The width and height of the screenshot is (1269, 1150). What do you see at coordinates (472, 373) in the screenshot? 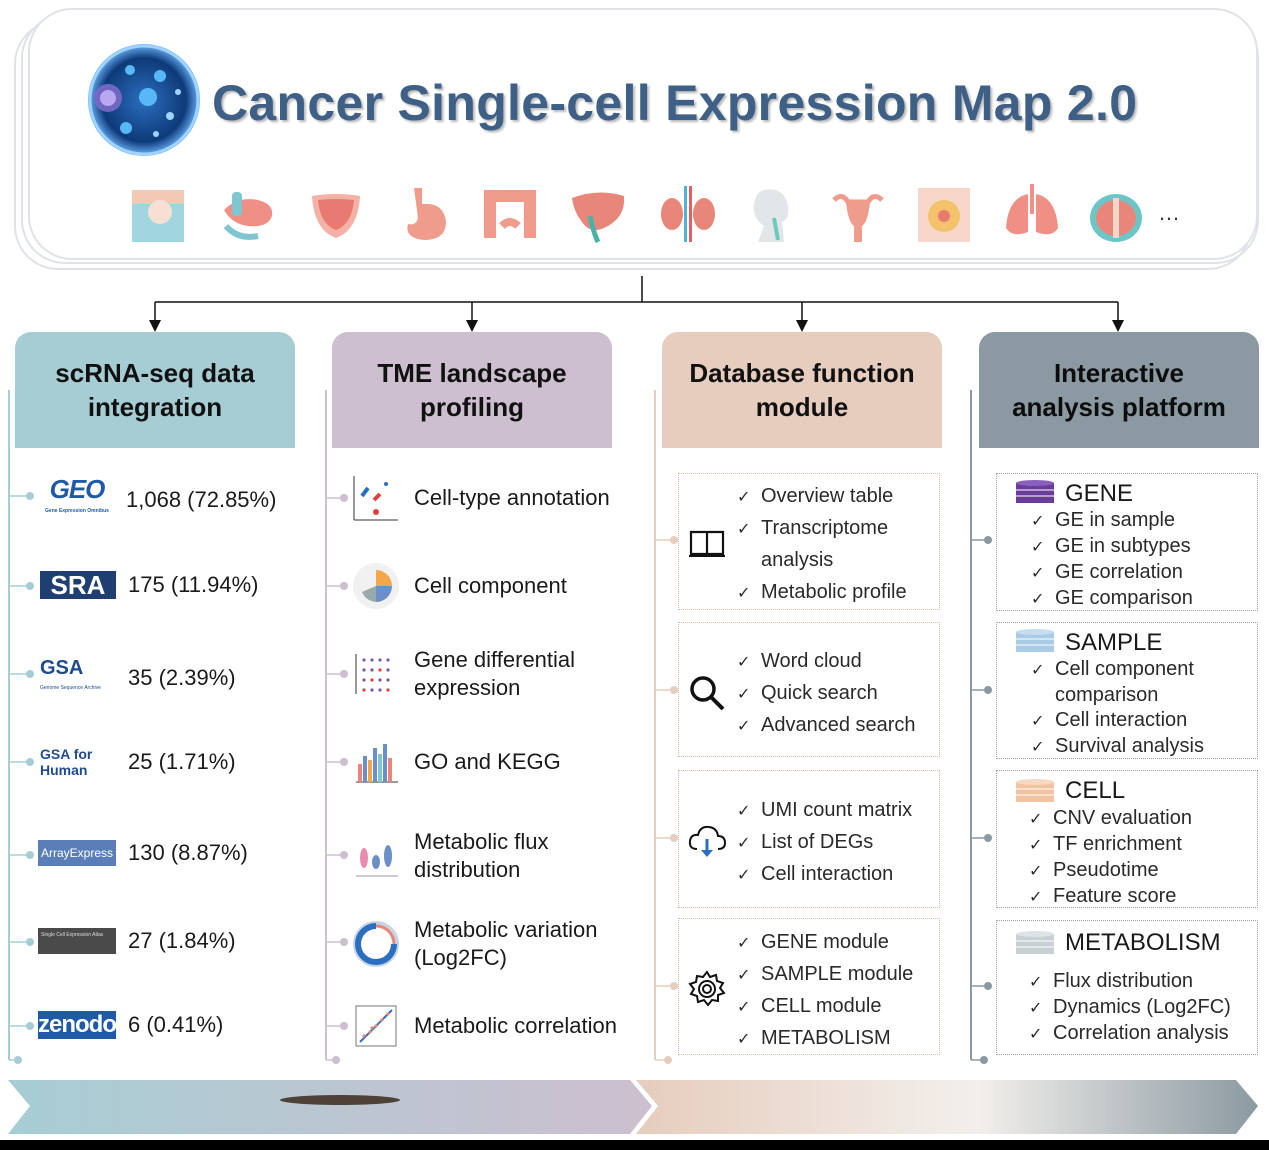
I see `tme-title-line1: TME landscape` at bounding box center [472, 373].